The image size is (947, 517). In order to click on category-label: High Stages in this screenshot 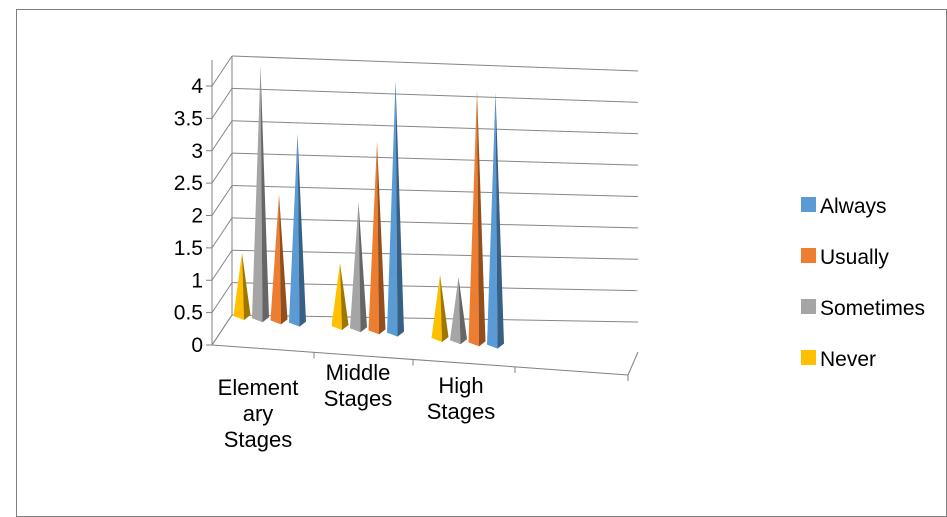, I will do `click(461, 398)`.